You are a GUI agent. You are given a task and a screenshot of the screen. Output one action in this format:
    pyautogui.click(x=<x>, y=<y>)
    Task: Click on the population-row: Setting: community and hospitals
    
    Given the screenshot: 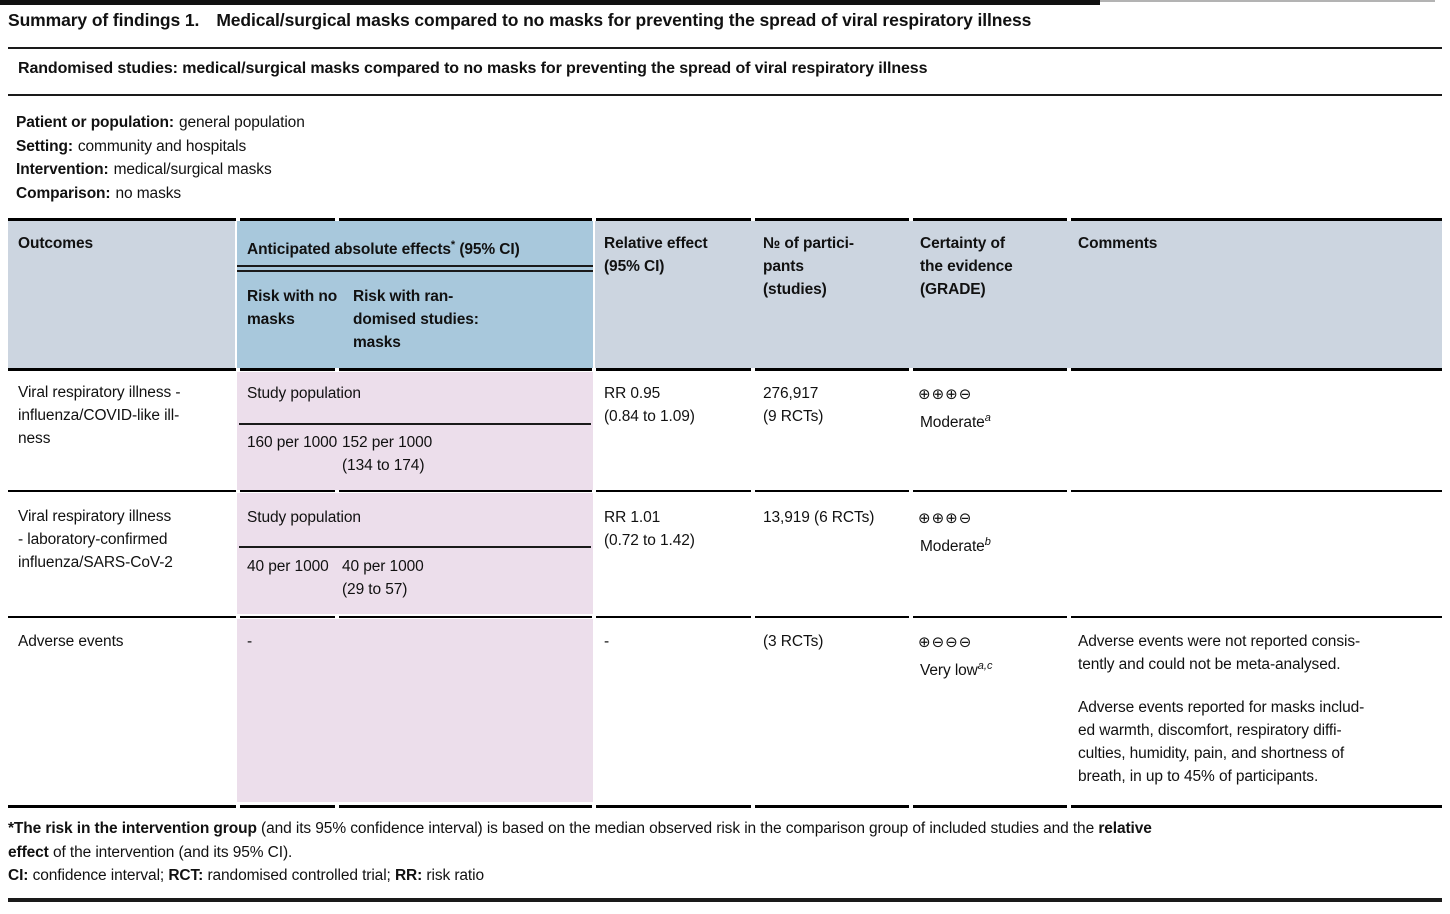 What is the action you would take?
    pyautogui.click(x=160, y=147)
    